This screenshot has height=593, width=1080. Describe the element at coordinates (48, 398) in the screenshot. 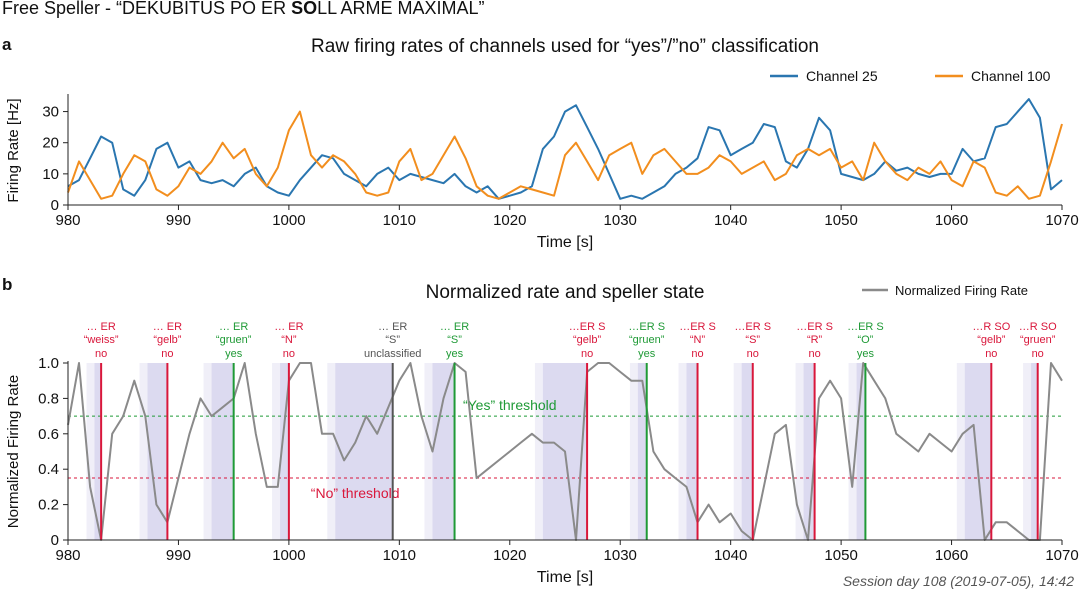

I see `y-tick-label: 0.8` at that location.